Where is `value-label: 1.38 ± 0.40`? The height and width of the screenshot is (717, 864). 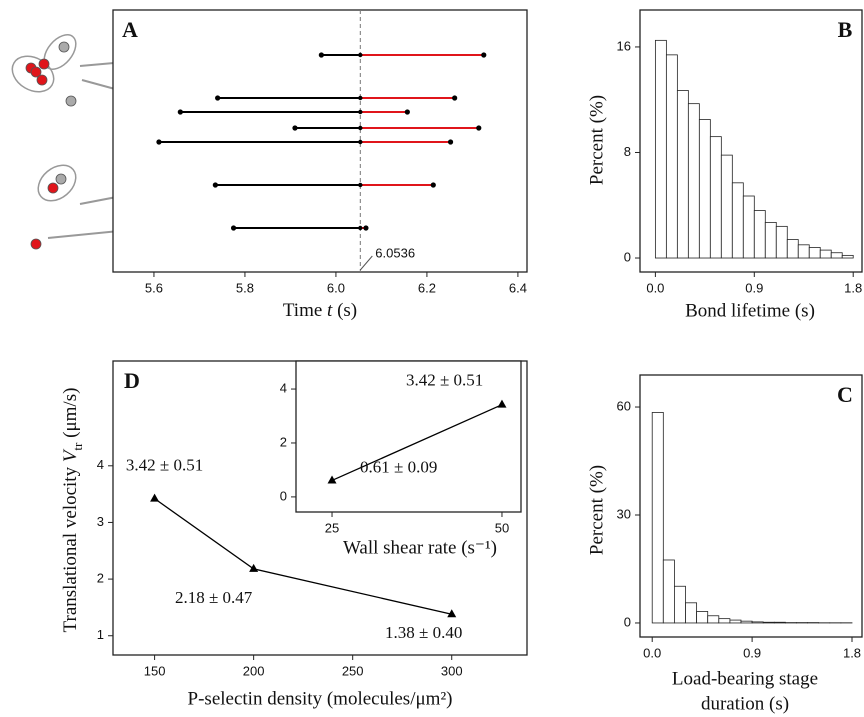
value-label: 1.38 ± 0.40 is located at coordinates (423, 632).